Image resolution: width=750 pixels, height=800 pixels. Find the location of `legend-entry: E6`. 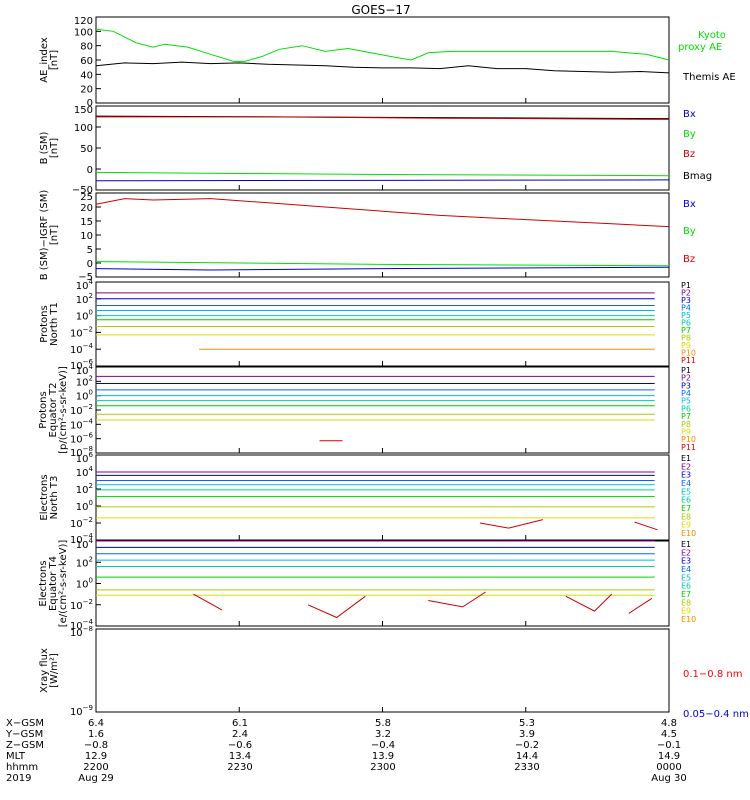

legend-entry: E6 is located at coordinates (686, 586).